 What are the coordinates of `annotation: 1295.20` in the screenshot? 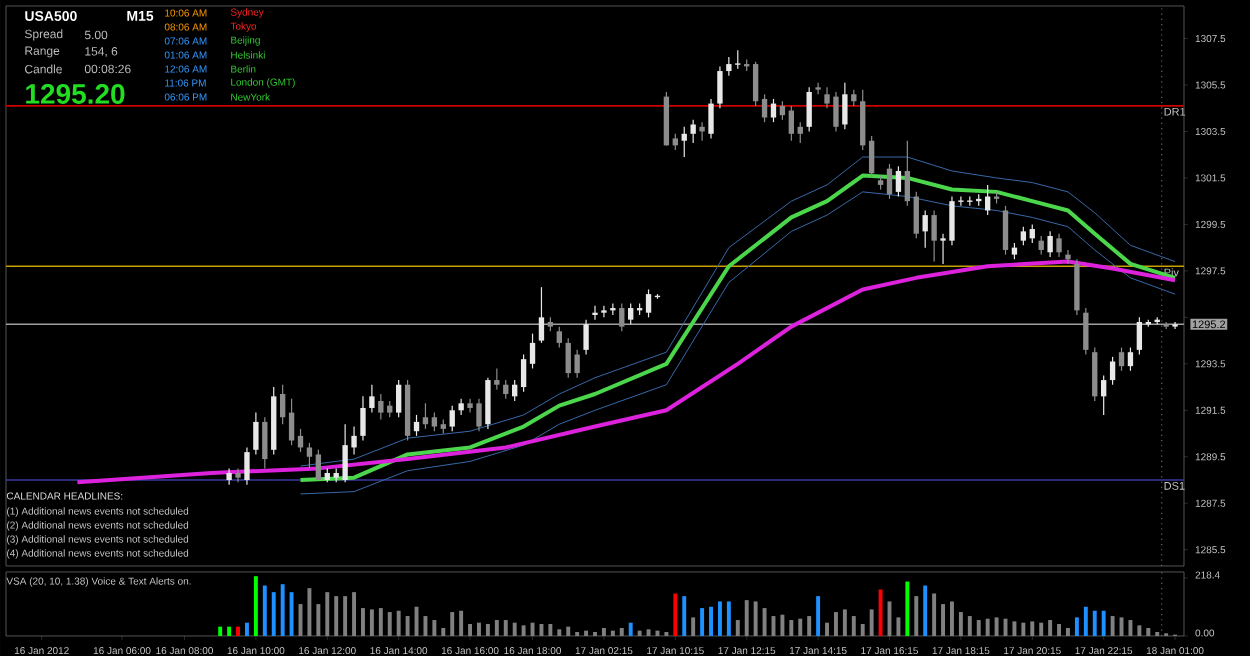 It's located at (75, 94).